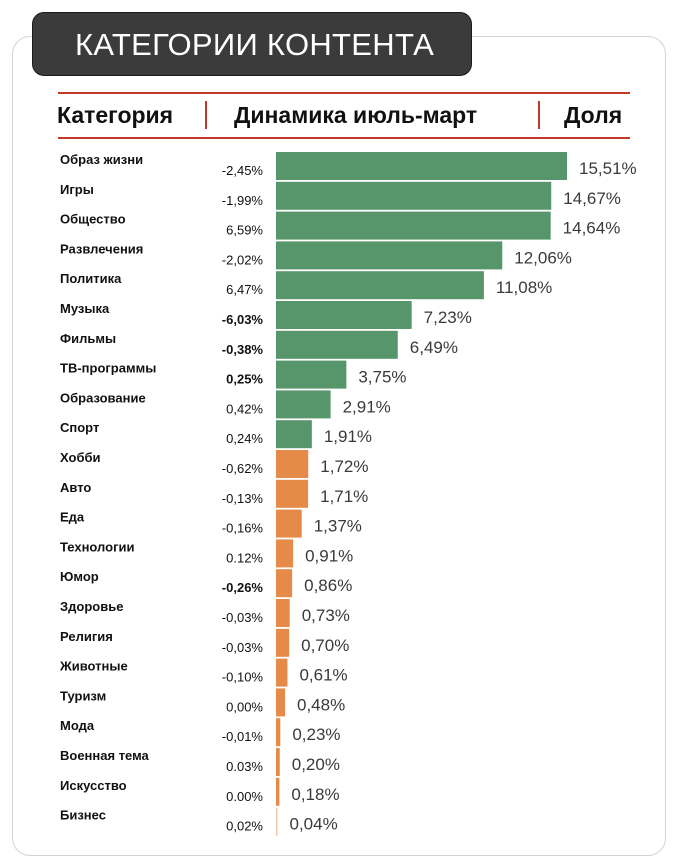 The image size is (680, 868). I want to click on category-label: Технологии, so click(97, 546).